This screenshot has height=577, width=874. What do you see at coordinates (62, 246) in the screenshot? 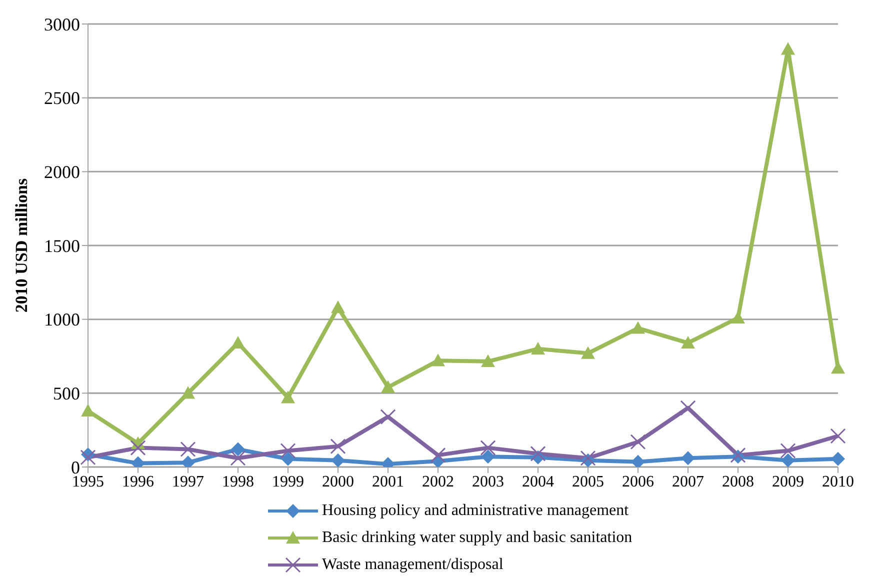
I see `y-tick-label: 1500` at bounding box center [62, 246].